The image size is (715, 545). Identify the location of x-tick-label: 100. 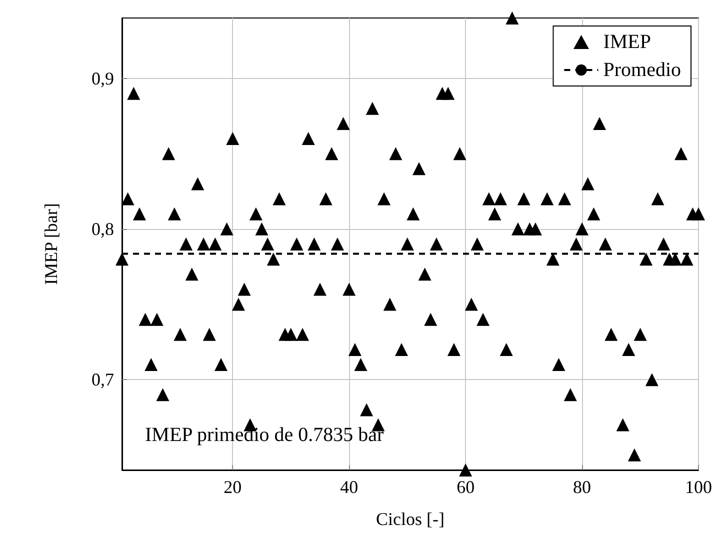
(698, 487).